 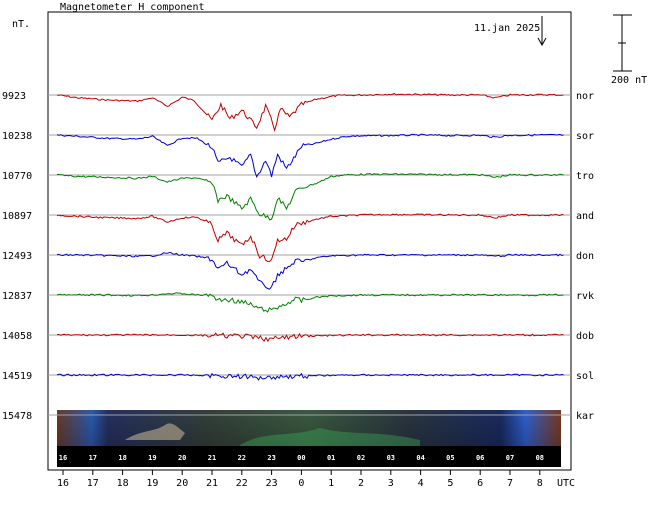 I want to click on station-label-kar: kar, so click(x=585, y=416).